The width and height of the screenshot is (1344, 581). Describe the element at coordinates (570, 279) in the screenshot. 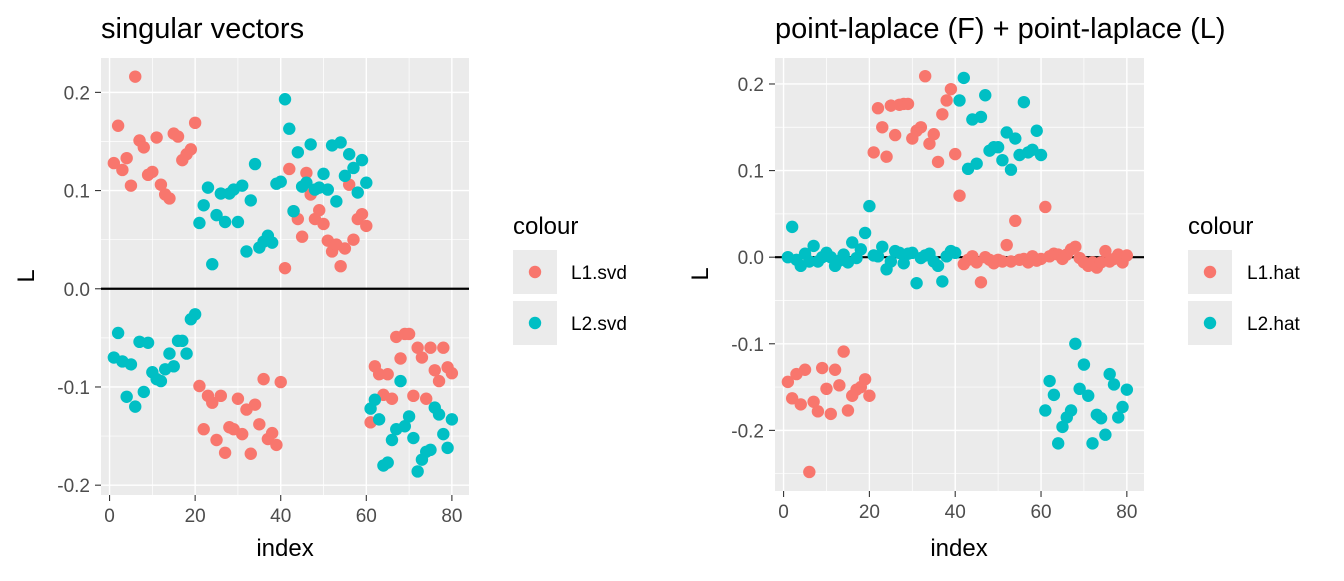

I see `legend: colour L1.svd L2.svd` at that location.